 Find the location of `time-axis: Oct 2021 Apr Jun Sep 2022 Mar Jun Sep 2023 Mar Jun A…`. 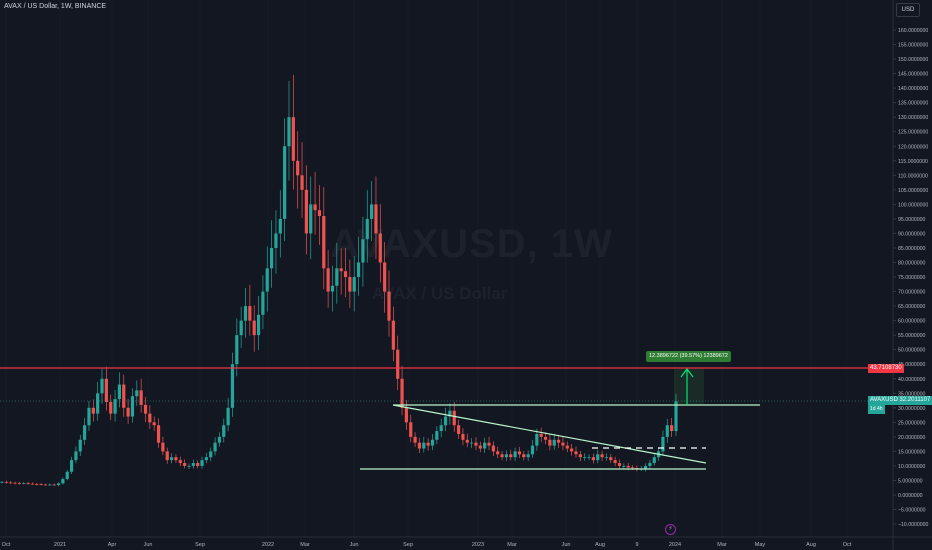

time-axis: Oct 2021 Apr Jun Sep 2022 Mar Jun Sep 2023 Mar Jun A… is located at coordinates (427, 545).